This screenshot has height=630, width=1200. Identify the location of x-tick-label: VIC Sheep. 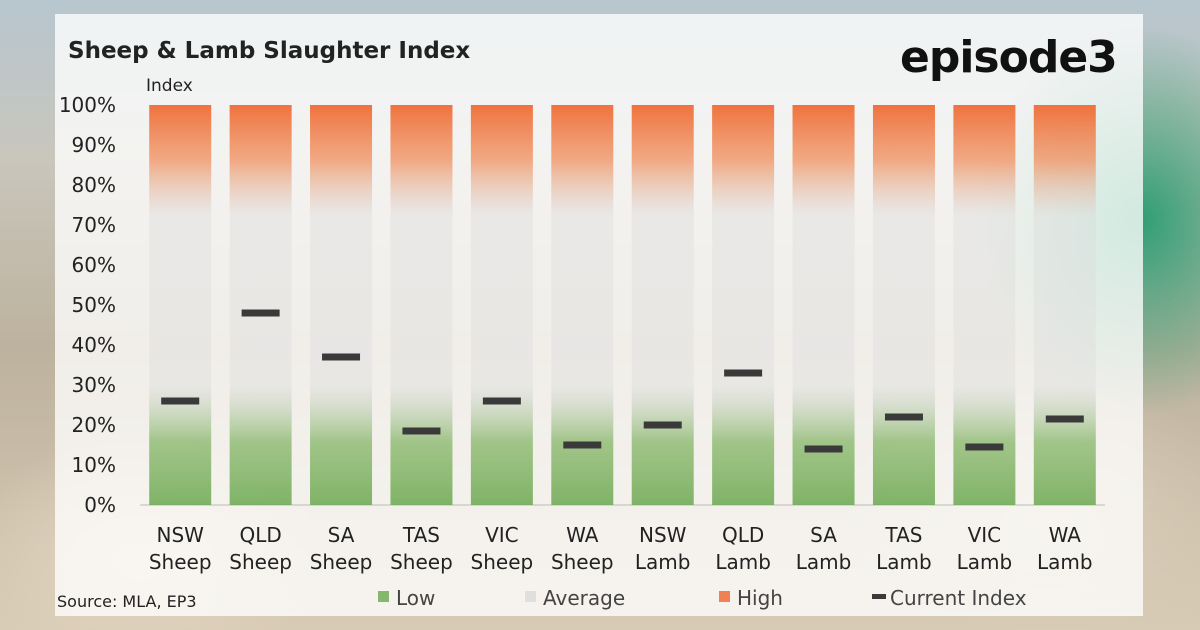
(502, 548).